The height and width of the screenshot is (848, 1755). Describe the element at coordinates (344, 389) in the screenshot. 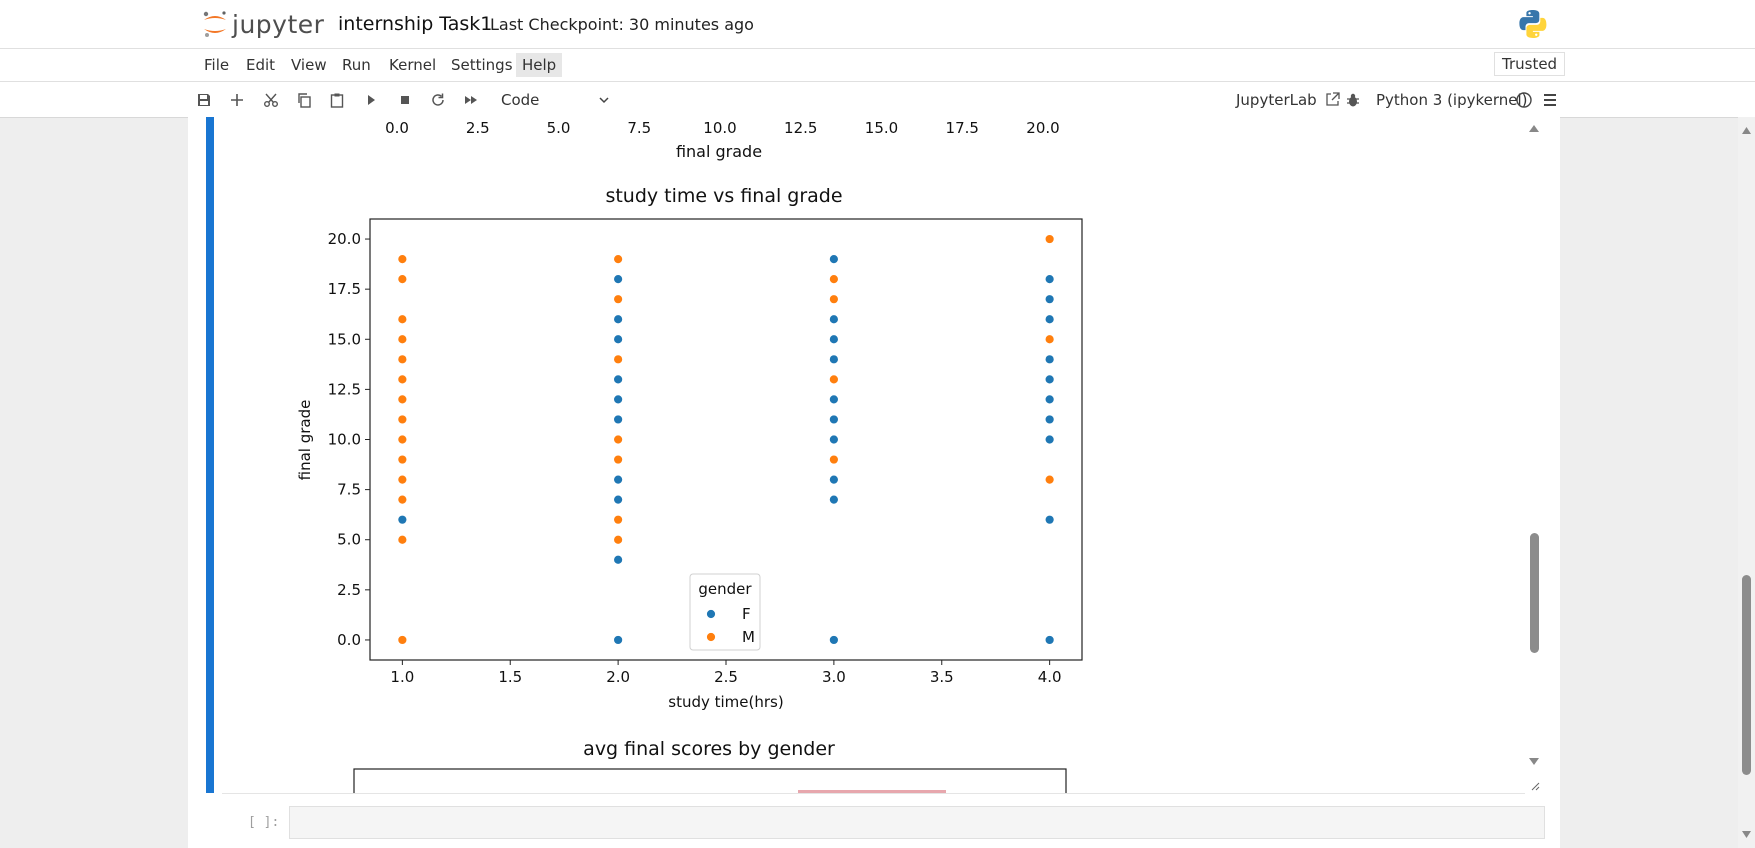

I see `y-tick-label: 12.5` at that location.